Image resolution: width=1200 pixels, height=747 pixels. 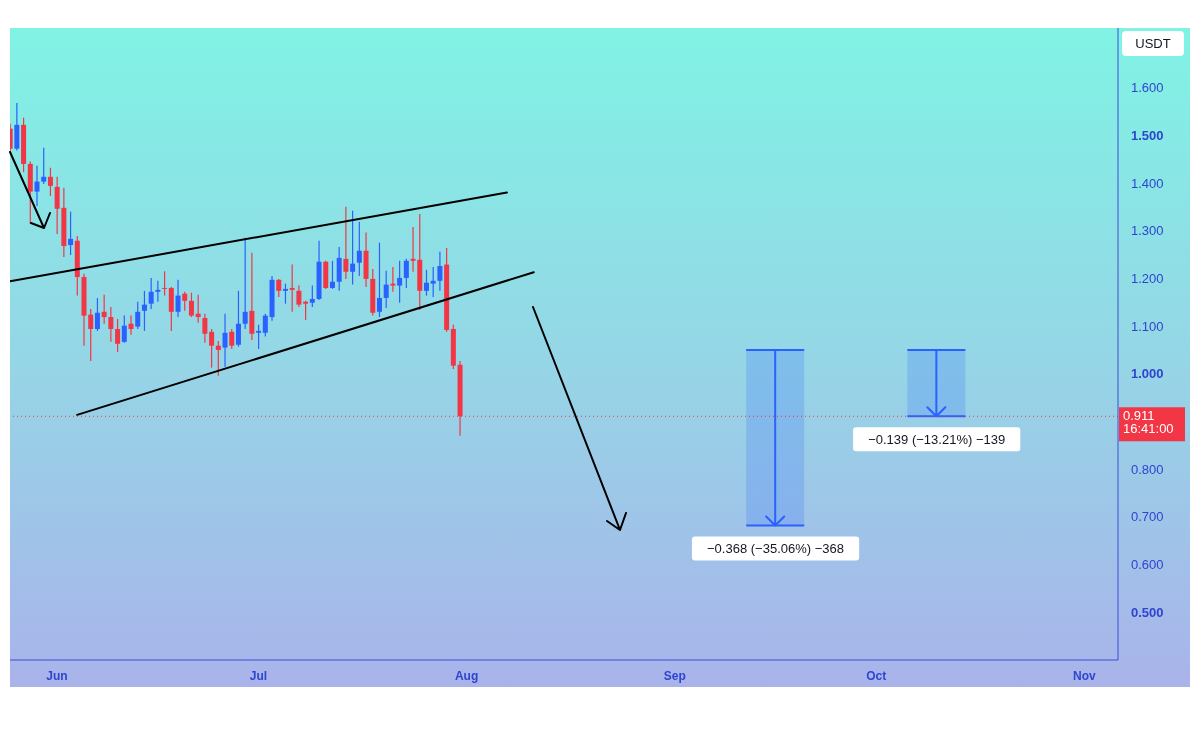 I want to click on y-tick-label: 0.600, so click(x=1147, y=565).